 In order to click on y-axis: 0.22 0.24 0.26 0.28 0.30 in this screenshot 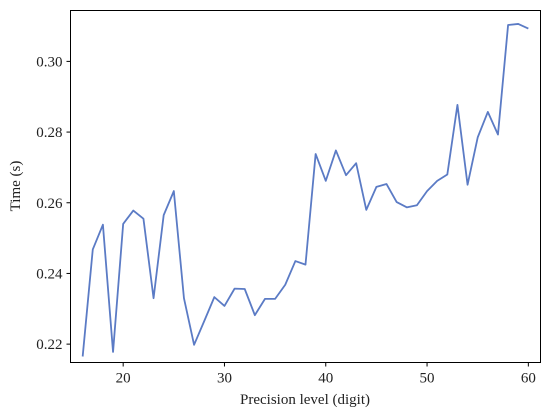, I will do `click(53, 203)`.